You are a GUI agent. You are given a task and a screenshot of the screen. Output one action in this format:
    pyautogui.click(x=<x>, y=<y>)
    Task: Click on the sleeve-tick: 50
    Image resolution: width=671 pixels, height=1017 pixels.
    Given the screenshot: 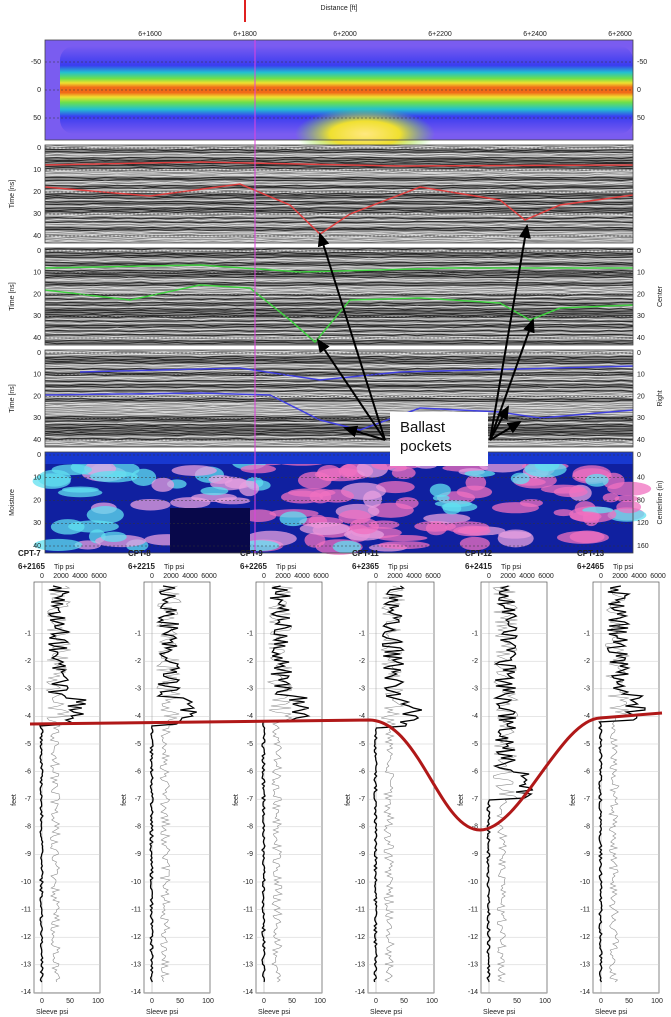 What is the action you would take?
    pyautogui.click(x=517, y=1001)
    